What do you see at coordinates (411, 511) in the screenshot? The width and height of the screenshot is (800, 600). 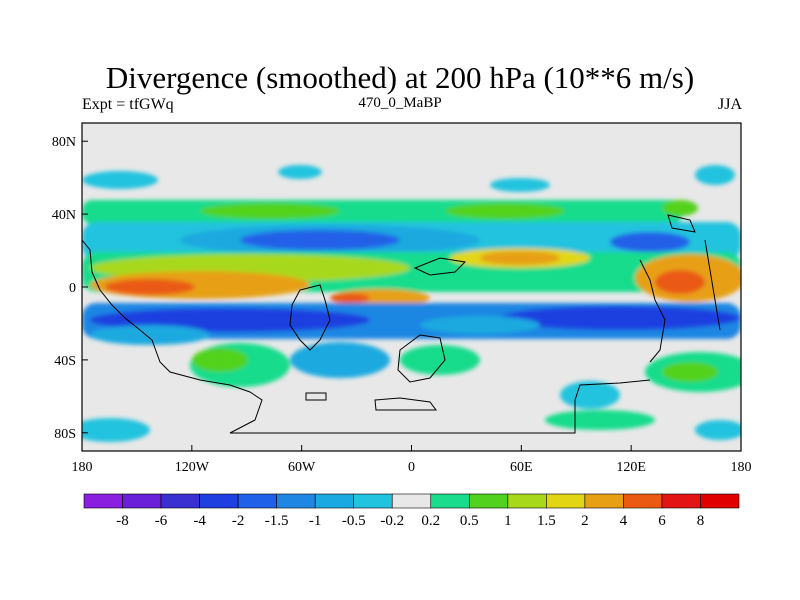 I see `colorbar: -8 -6 -4 -2 -1.5 -1 -0.5 -0.2 0.2 0.5 1 1.5 2 4 6 8` at bounding box center [411, 511].